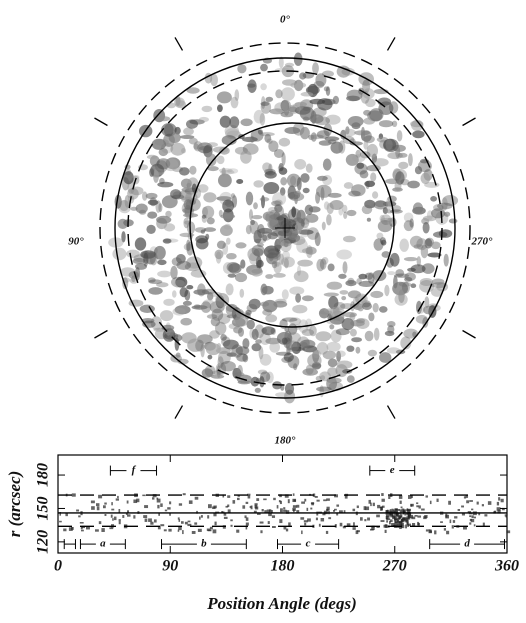 The height and width of the screenshot is (623, 526). What do you see at coordinates (76, 242) in the screenshot?
I see `angle-label: 90°` at bounding box center [76, 242].